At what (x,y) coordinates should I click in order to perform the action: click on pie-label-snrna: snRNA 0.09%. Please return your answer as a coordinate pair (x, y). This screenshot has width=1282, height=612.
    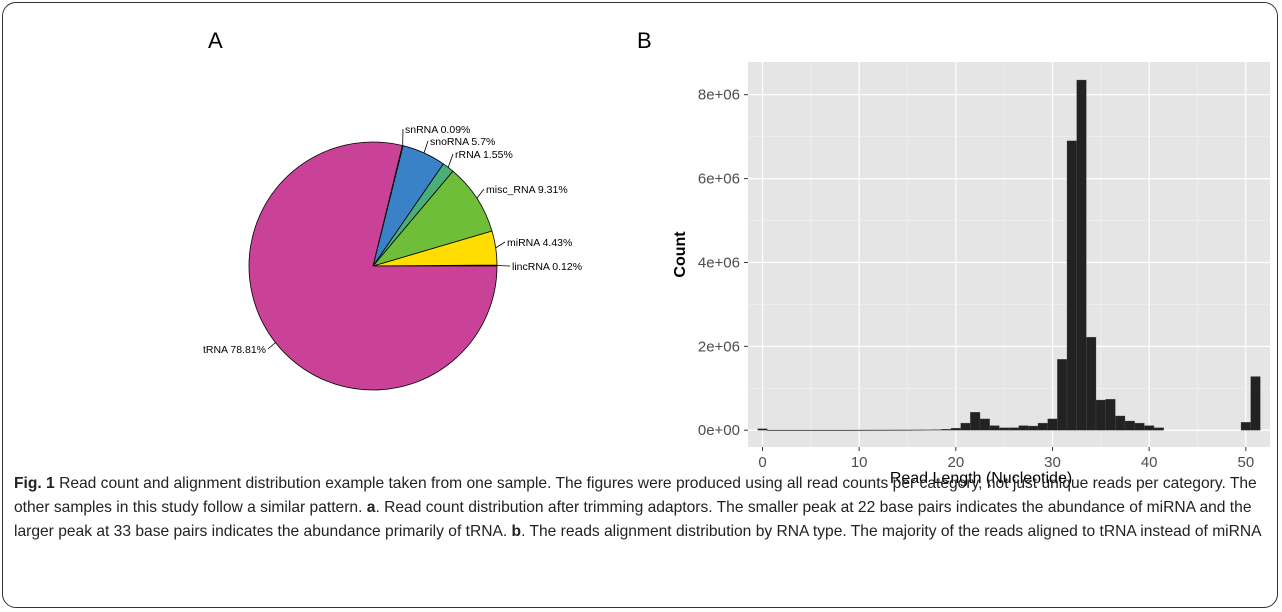
    Looking at the image, I should click on (437, 130).